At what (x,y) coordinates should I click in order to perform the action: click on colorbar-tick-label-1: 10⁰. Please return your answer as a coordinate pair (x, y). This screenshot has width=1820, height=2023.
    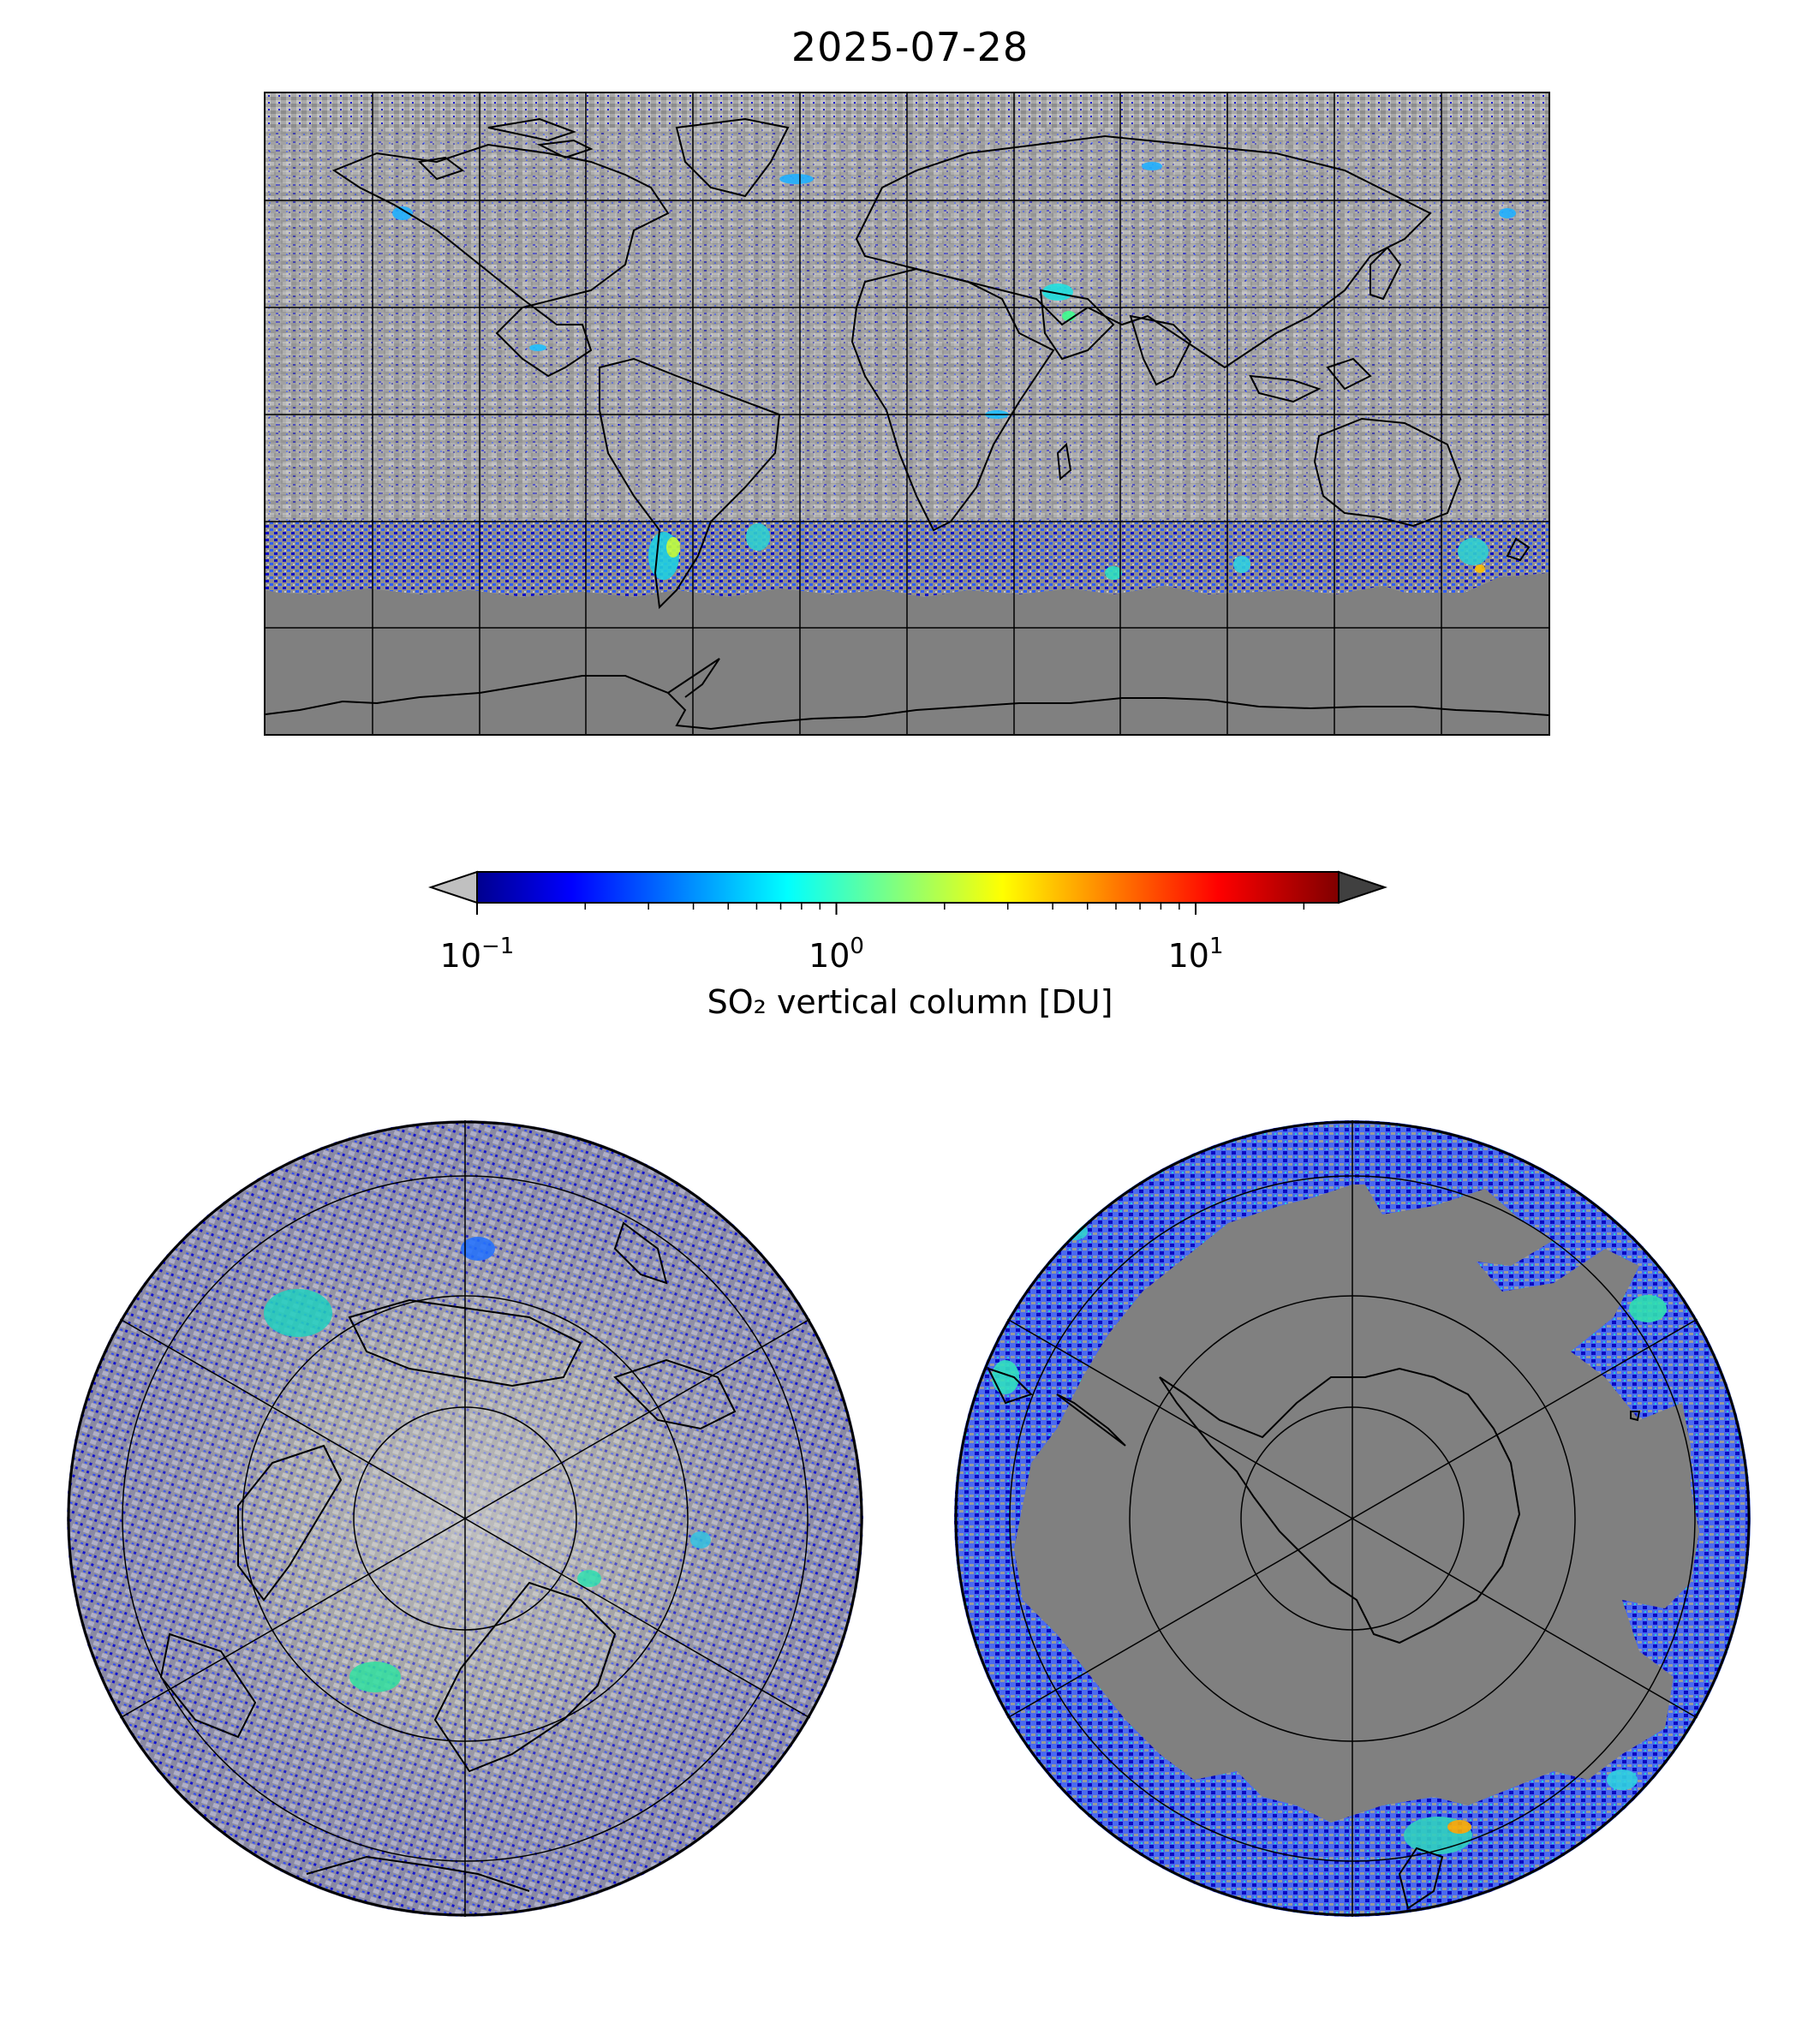
    Looking at the image, I should click on (836, 954).